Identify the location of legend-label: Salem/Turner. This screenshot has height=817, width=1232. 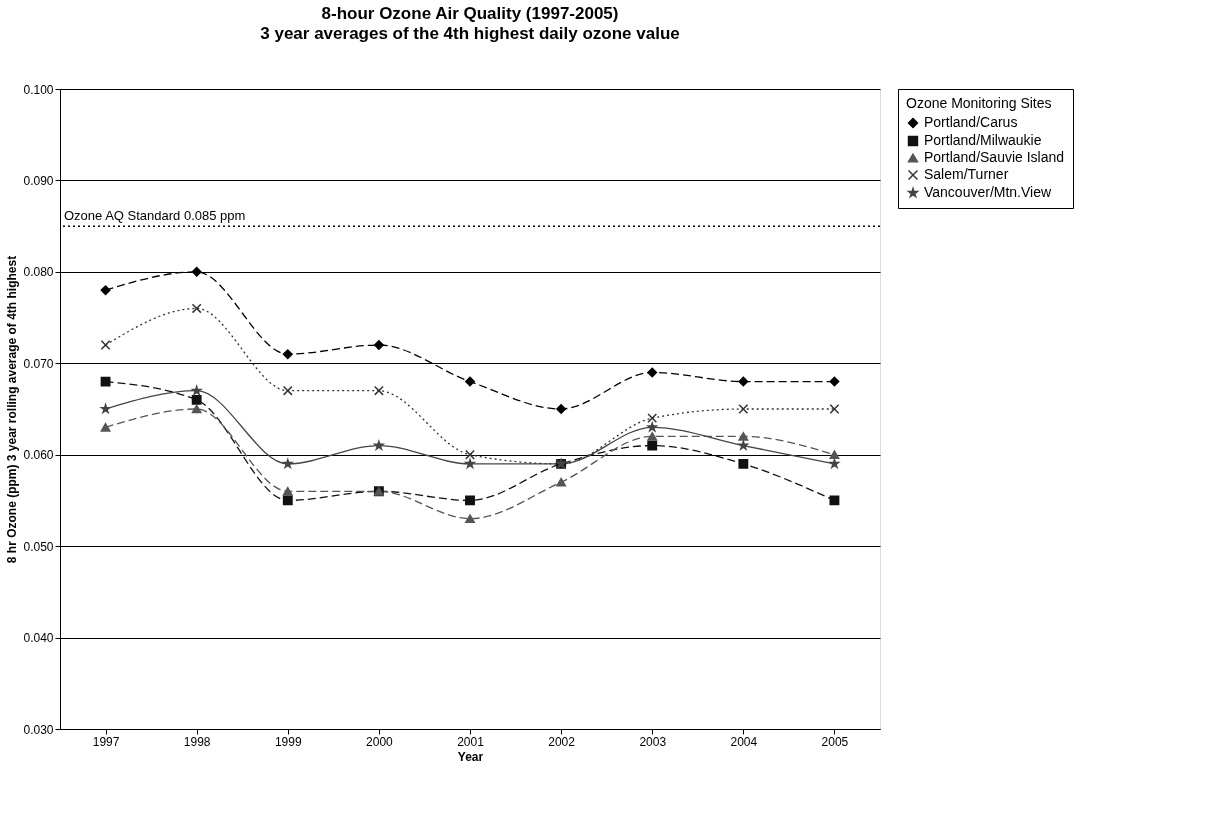
(966, 174).